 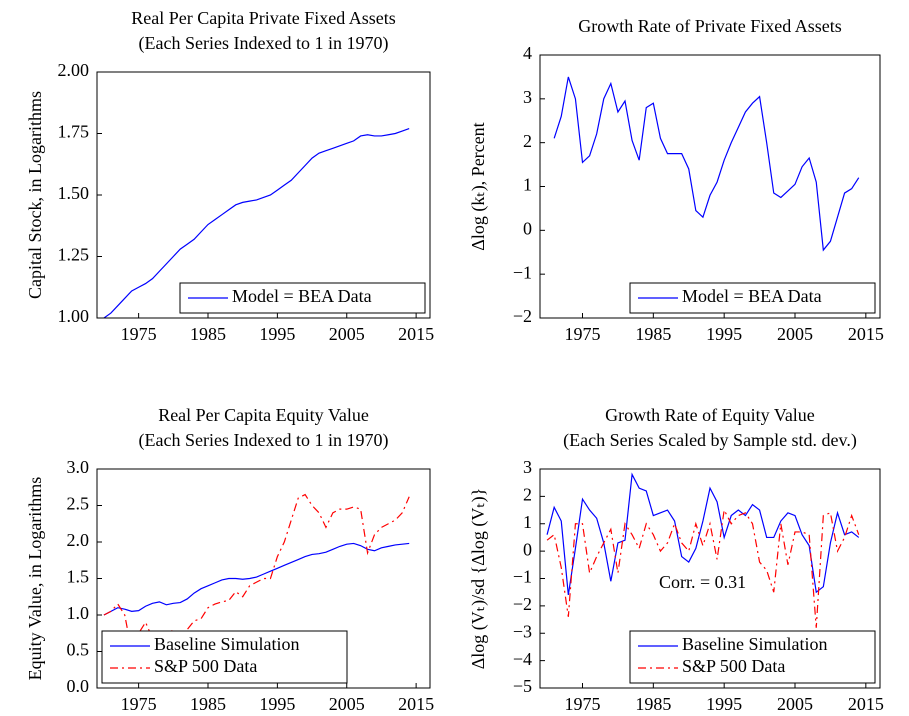 I want to click on y-axis-label: Δlog (kₜ), Percent, so click(x=478, y=186).